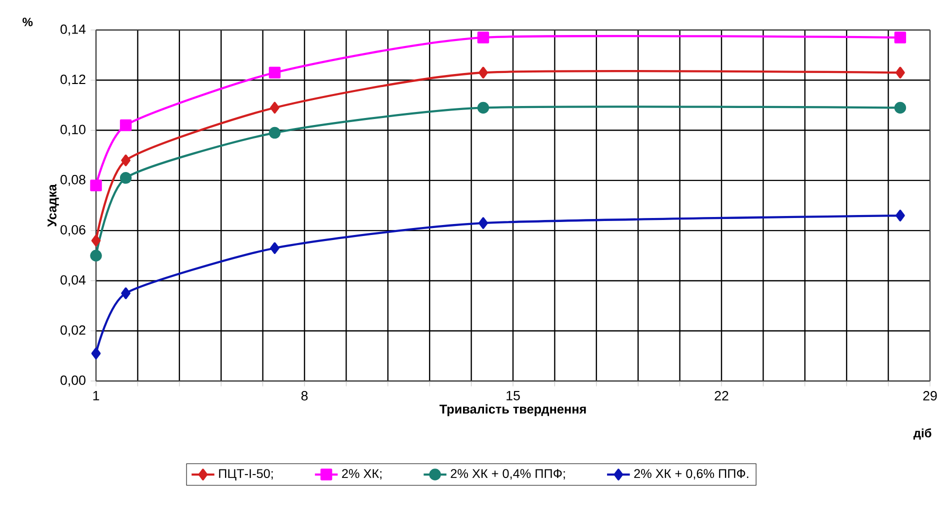 The height and width of the screenshot is (512, 944). What do you see at coordinates (513, 410) in the screenshot?
I see `x-axis-title: Тривалість тверднення` at bounding box center [513, 410].